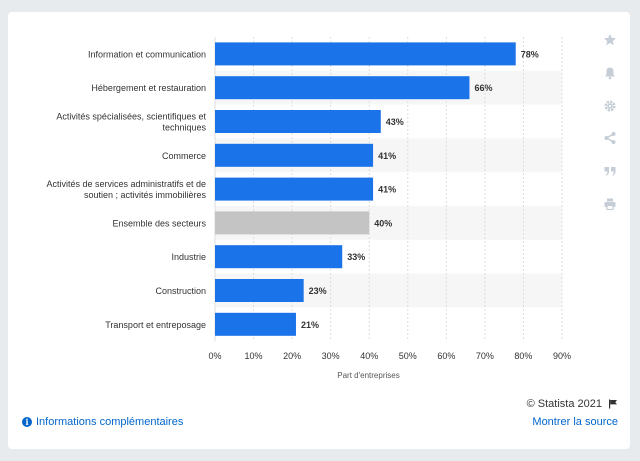 This screenshot has width=640, height=461. Describe the element at coordinates (110, 422) in the screenshot. I see `info-link-label: Informations complémentaires` at that location.